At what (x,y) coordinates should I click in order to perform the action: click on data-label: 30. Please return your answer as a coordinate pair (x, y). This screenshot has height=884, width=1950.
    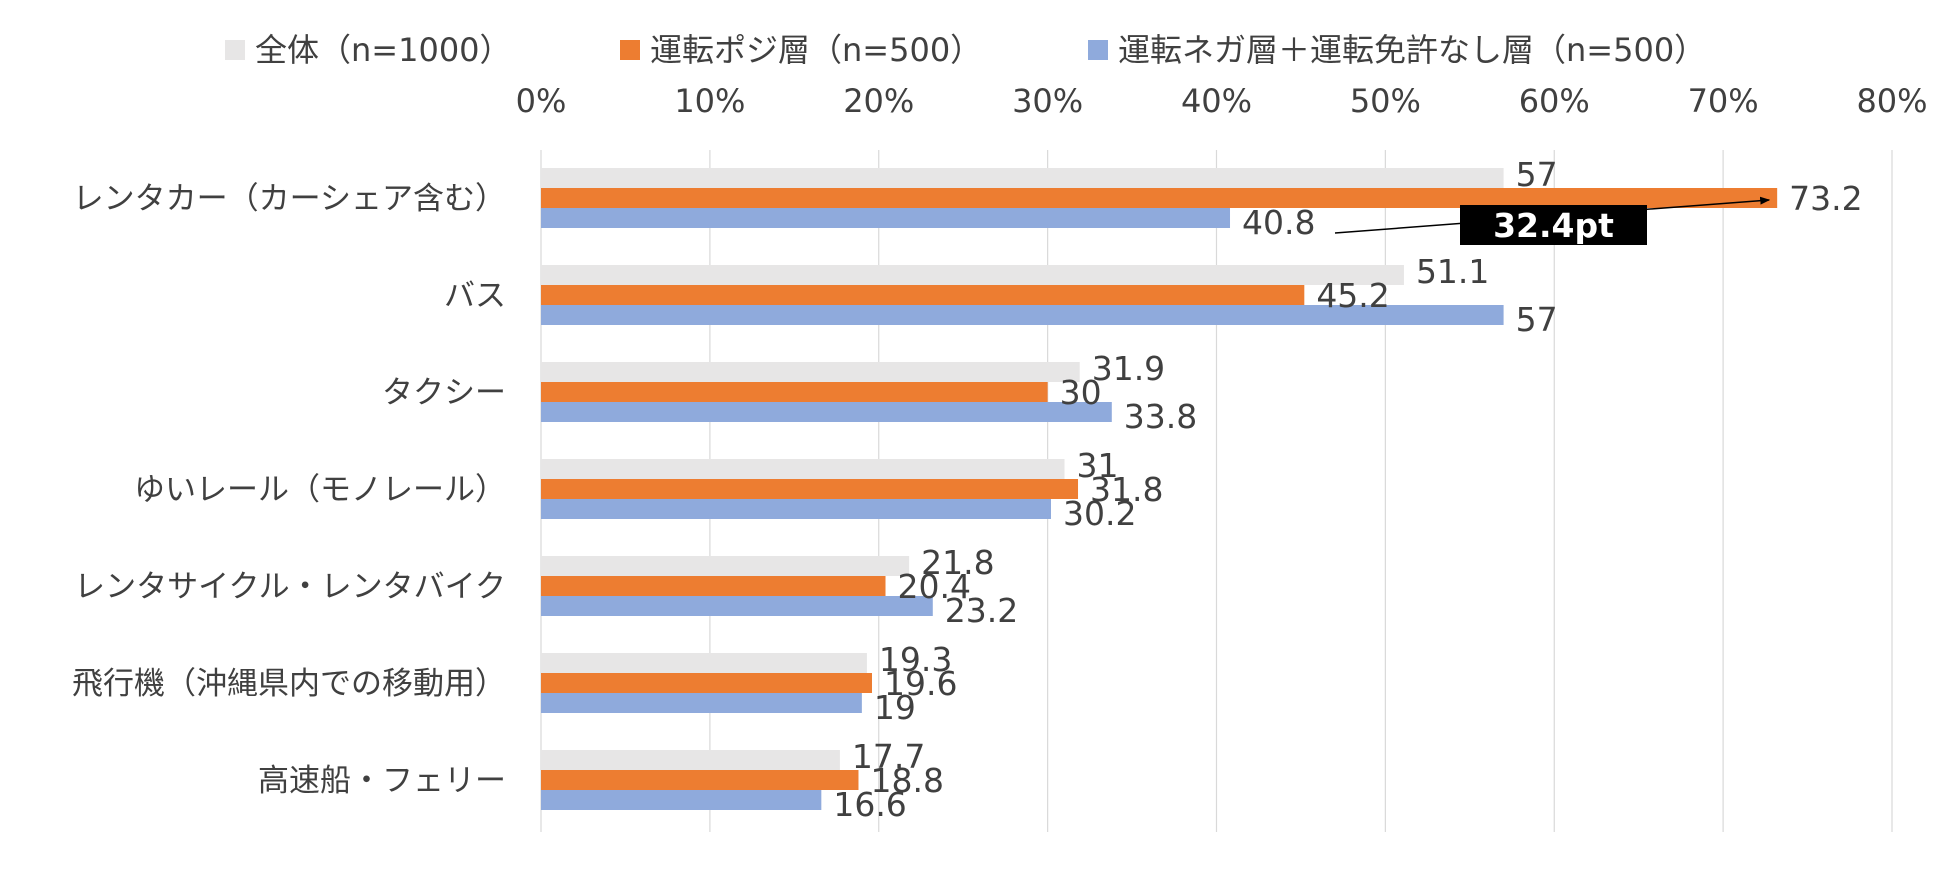
    Looking at the image, I should click on (1081, 392).